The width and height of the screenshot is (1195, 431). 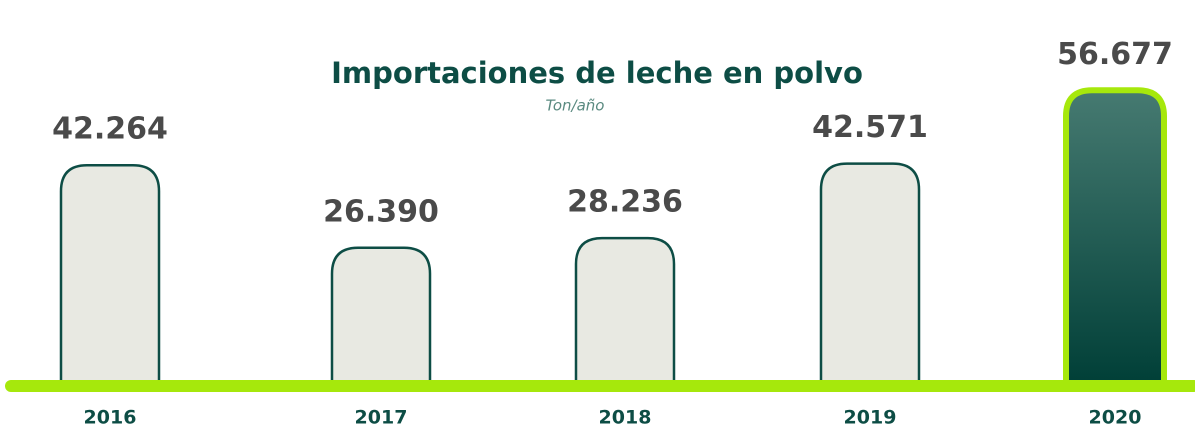 What do you see at coordinates (870, 418) in the screenshot?
I see `x-tick-label: 2019` at bounding box center [870, 418].